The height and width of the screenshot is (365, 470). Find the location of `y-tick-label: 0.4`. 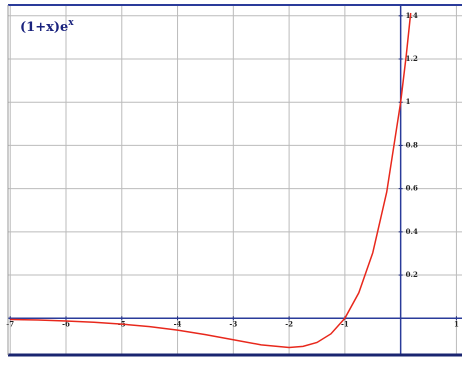

y-tick-label: 0.4 is located at coordinates (412, 231).